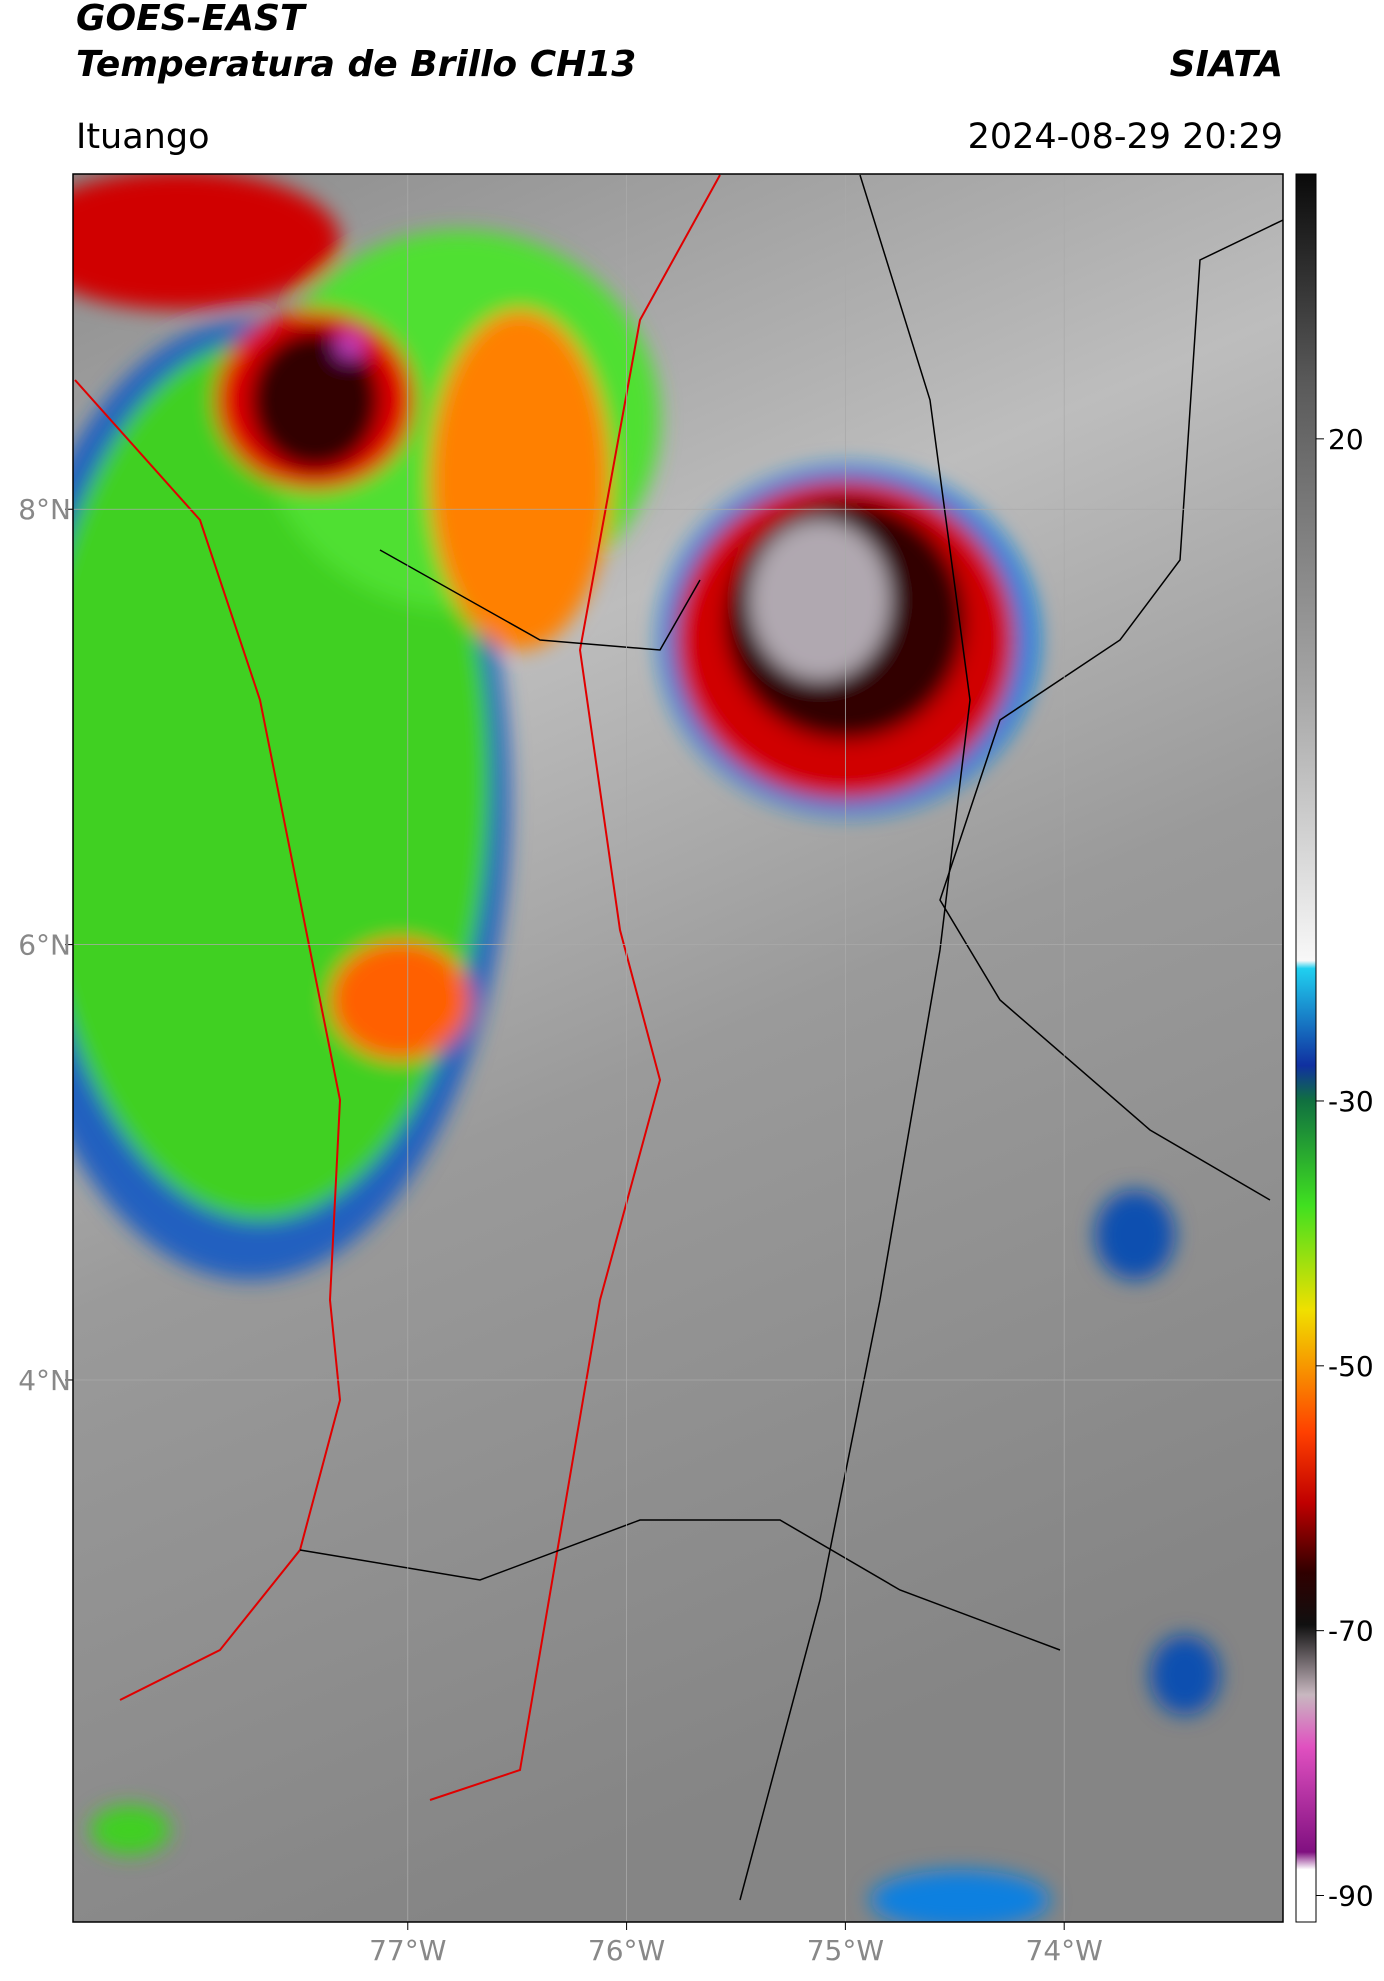 The image size is (1384, 1981). What do you see at coordinates (1346, 439) in the screenshot?
I see `colorbar-tick-label: 20` at bounding box center [1346, 439].